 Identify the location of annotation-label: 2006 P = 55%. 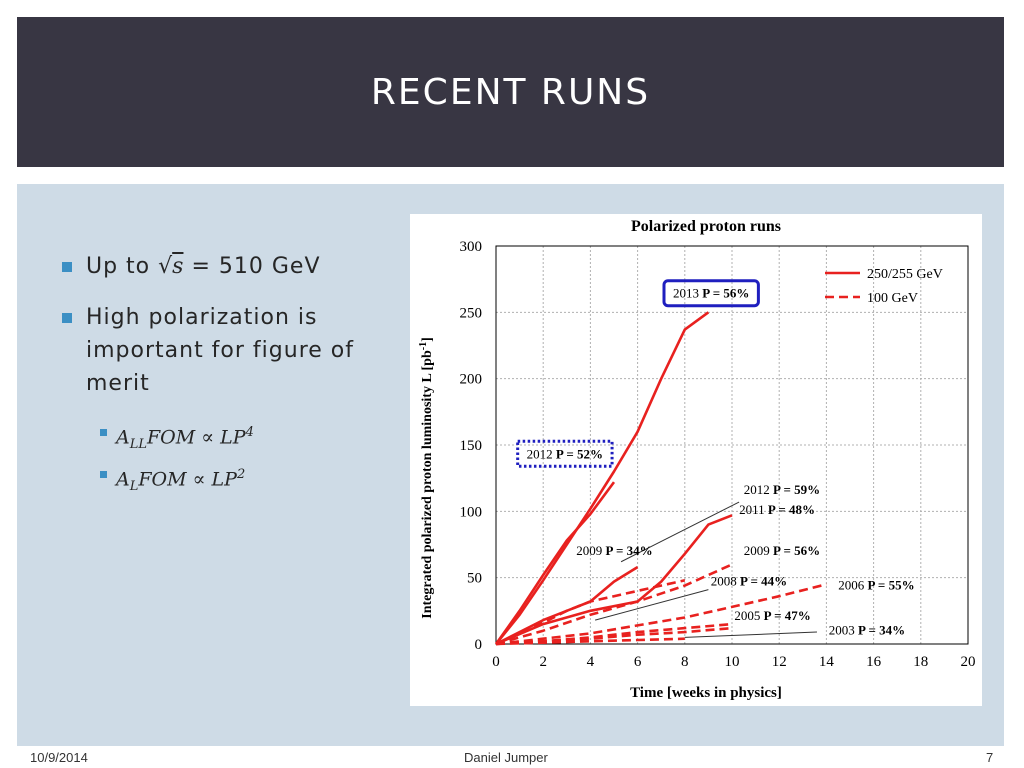
(876, 585).